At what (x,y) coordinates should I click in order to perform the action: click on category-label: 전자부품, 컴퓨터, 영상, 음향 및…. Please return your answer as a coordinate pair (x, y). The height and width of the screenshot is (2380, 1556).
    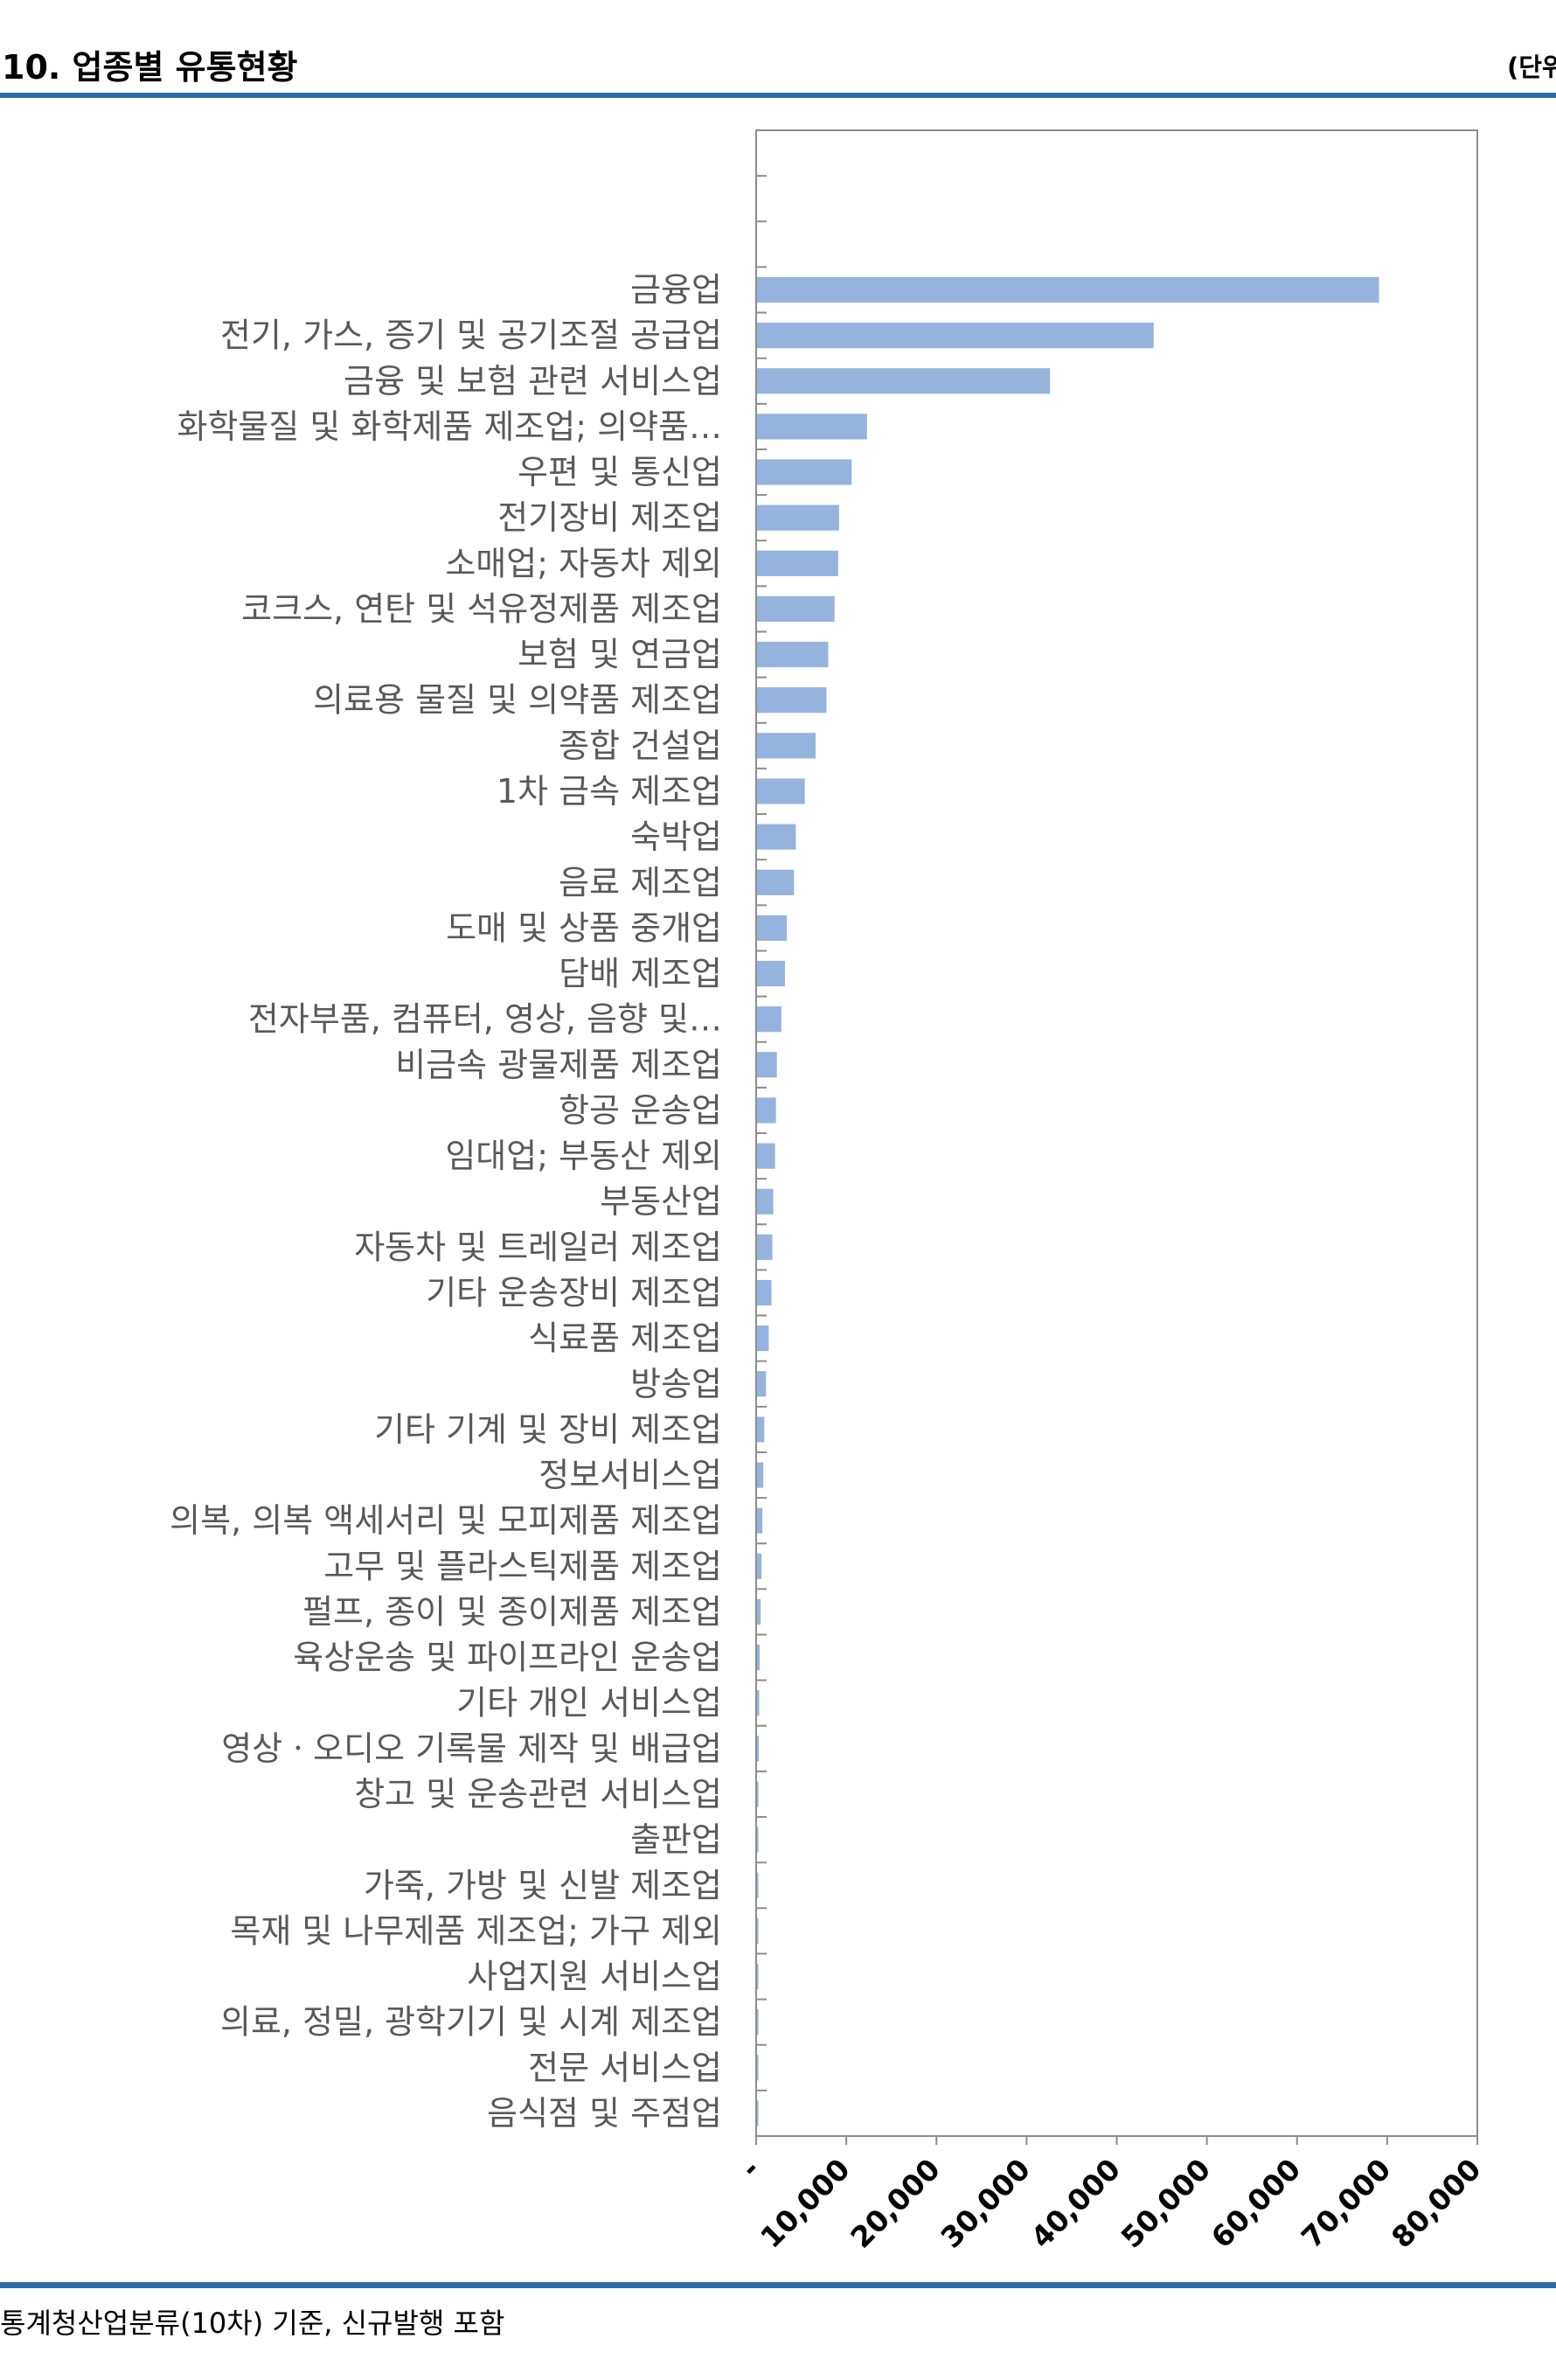
    Looking at the image, I should click on (485, 1019).